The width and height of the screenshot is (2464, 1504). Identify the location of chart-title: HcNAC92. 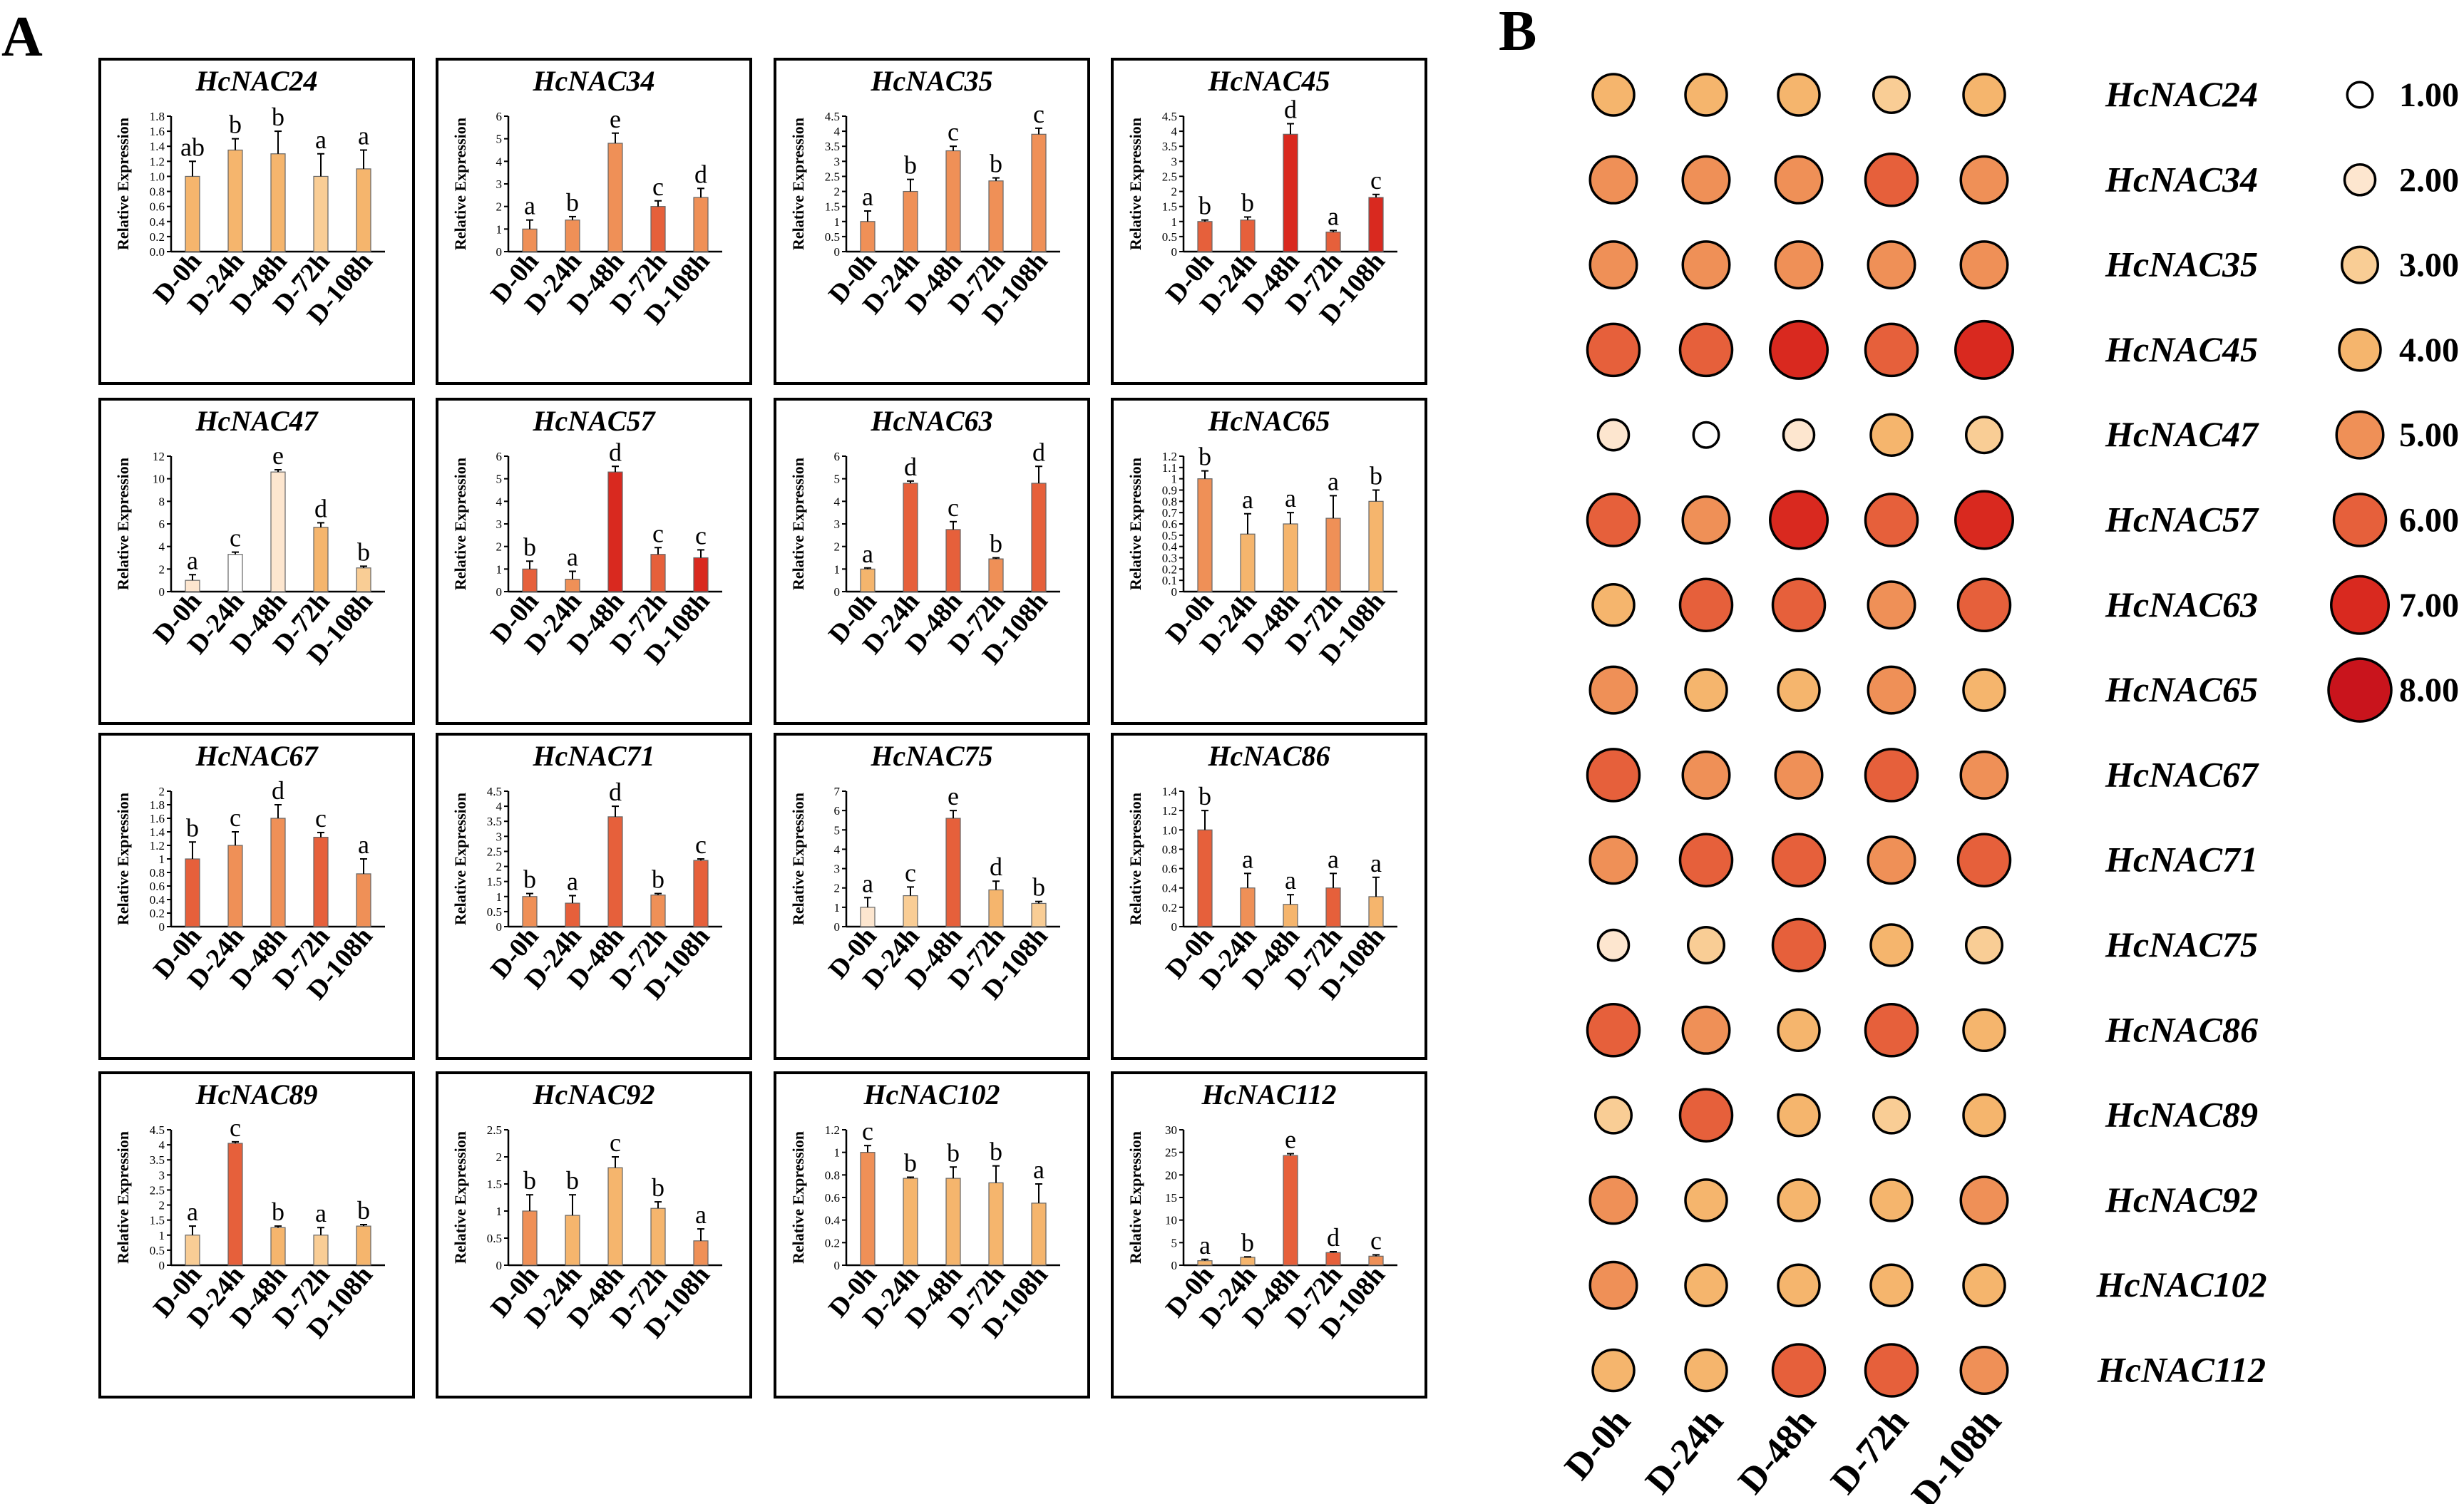
(593, 1094).